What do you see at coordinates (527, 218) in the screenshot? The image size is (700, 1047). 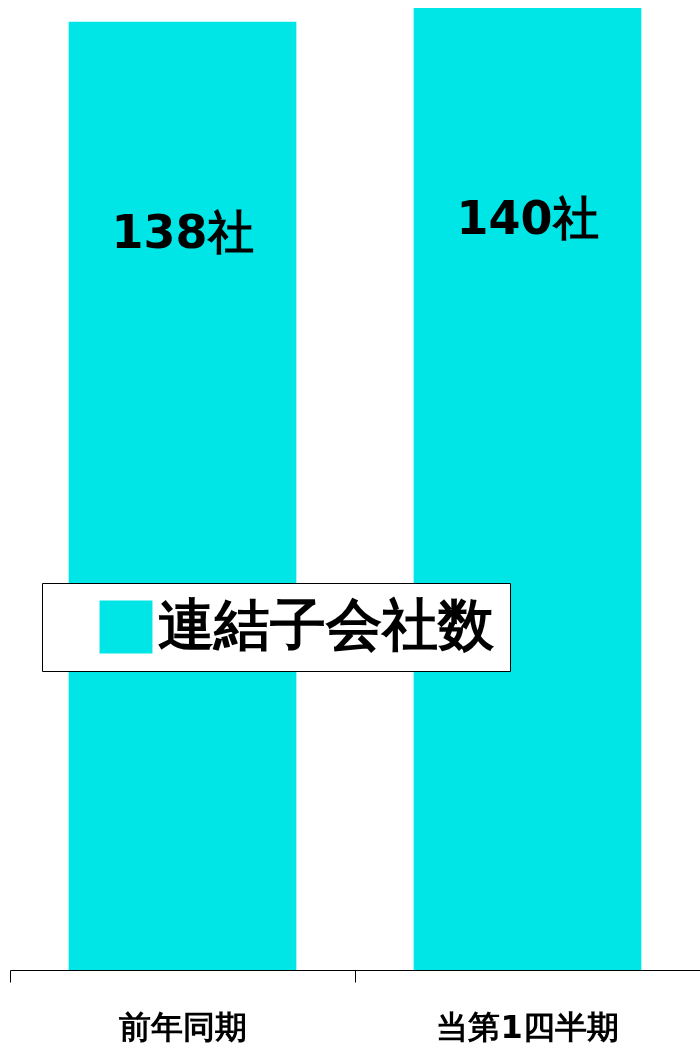 I see `data-label: 140社` at bounding box center [527, 218].